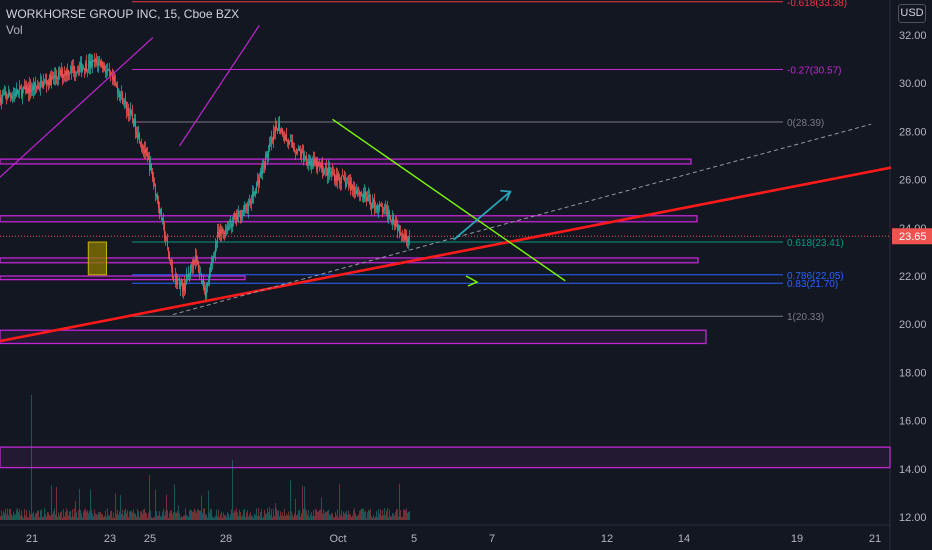 Image resolution: width=932 pixels, height=550 pixels. What do you see at coordinates (77, 107) in the screenshot?
I see `trendline-channel-a` at bounding box center [77, 107].